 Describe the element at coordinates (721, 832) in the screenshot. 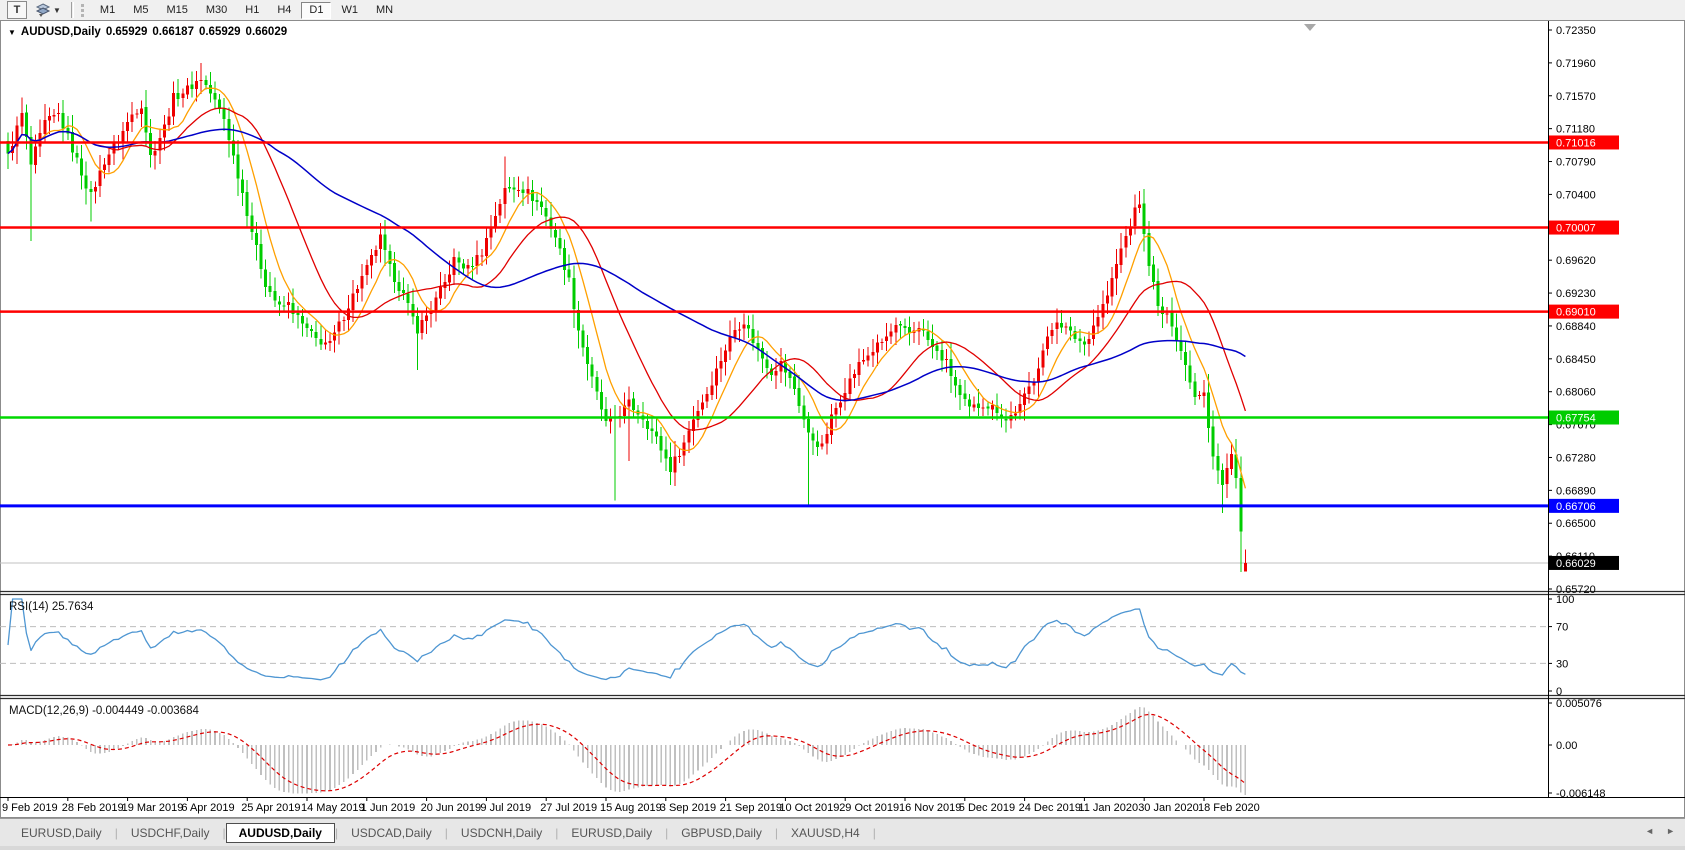

I see `chart-tab-6-gbpusd-daily: GBPUSD,Daily` at that location.